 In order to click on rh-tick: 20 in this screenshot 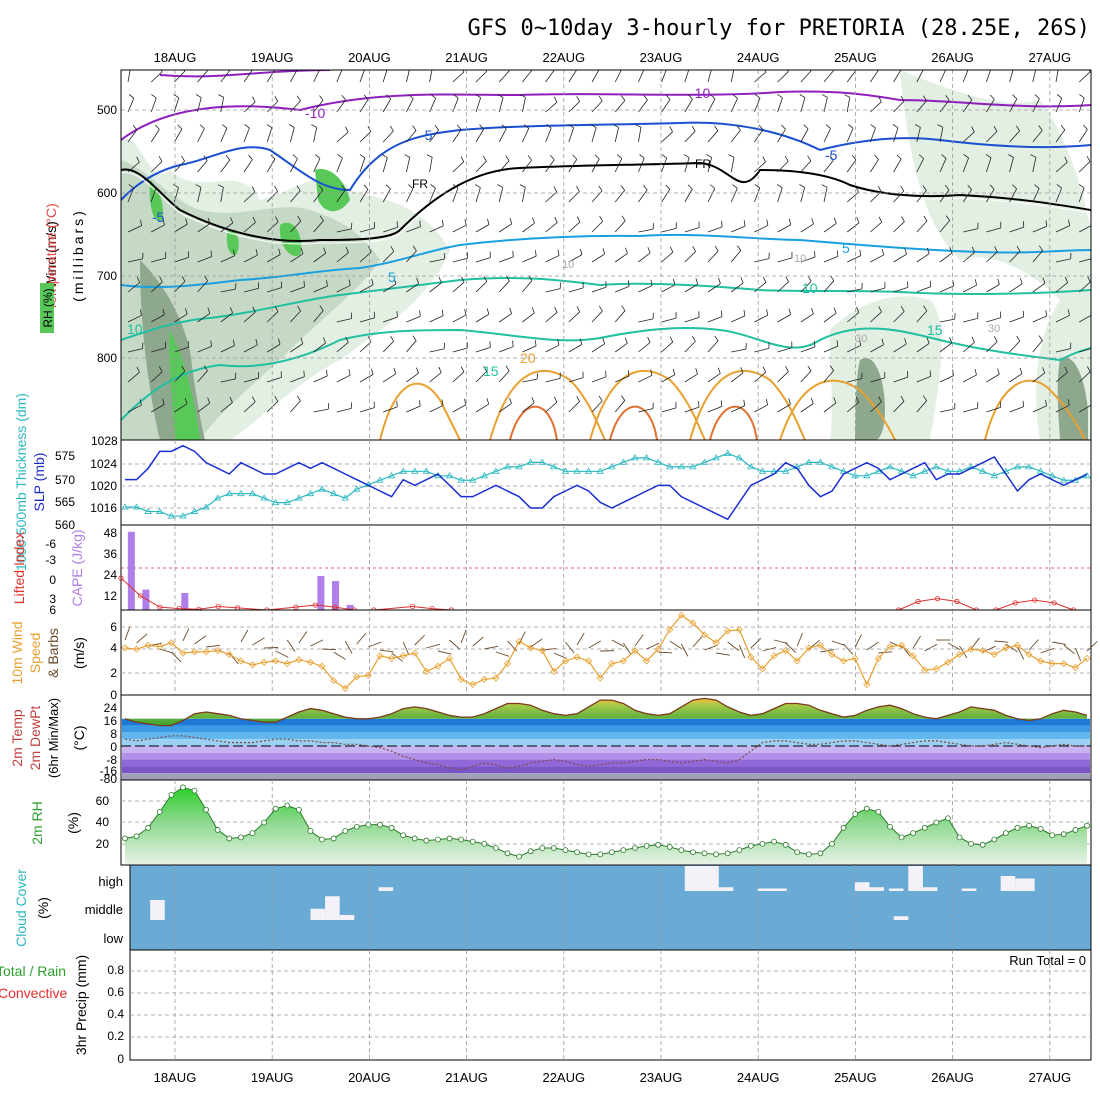, I will do `click(103, 844)`.